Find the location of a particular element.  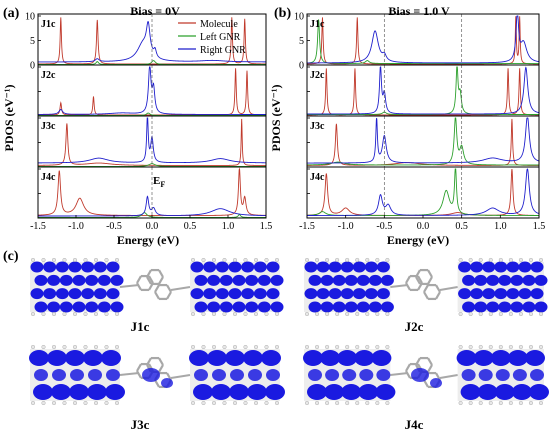

legend-label-right-gnr: Right GNR is located at coordinates (223, 50).